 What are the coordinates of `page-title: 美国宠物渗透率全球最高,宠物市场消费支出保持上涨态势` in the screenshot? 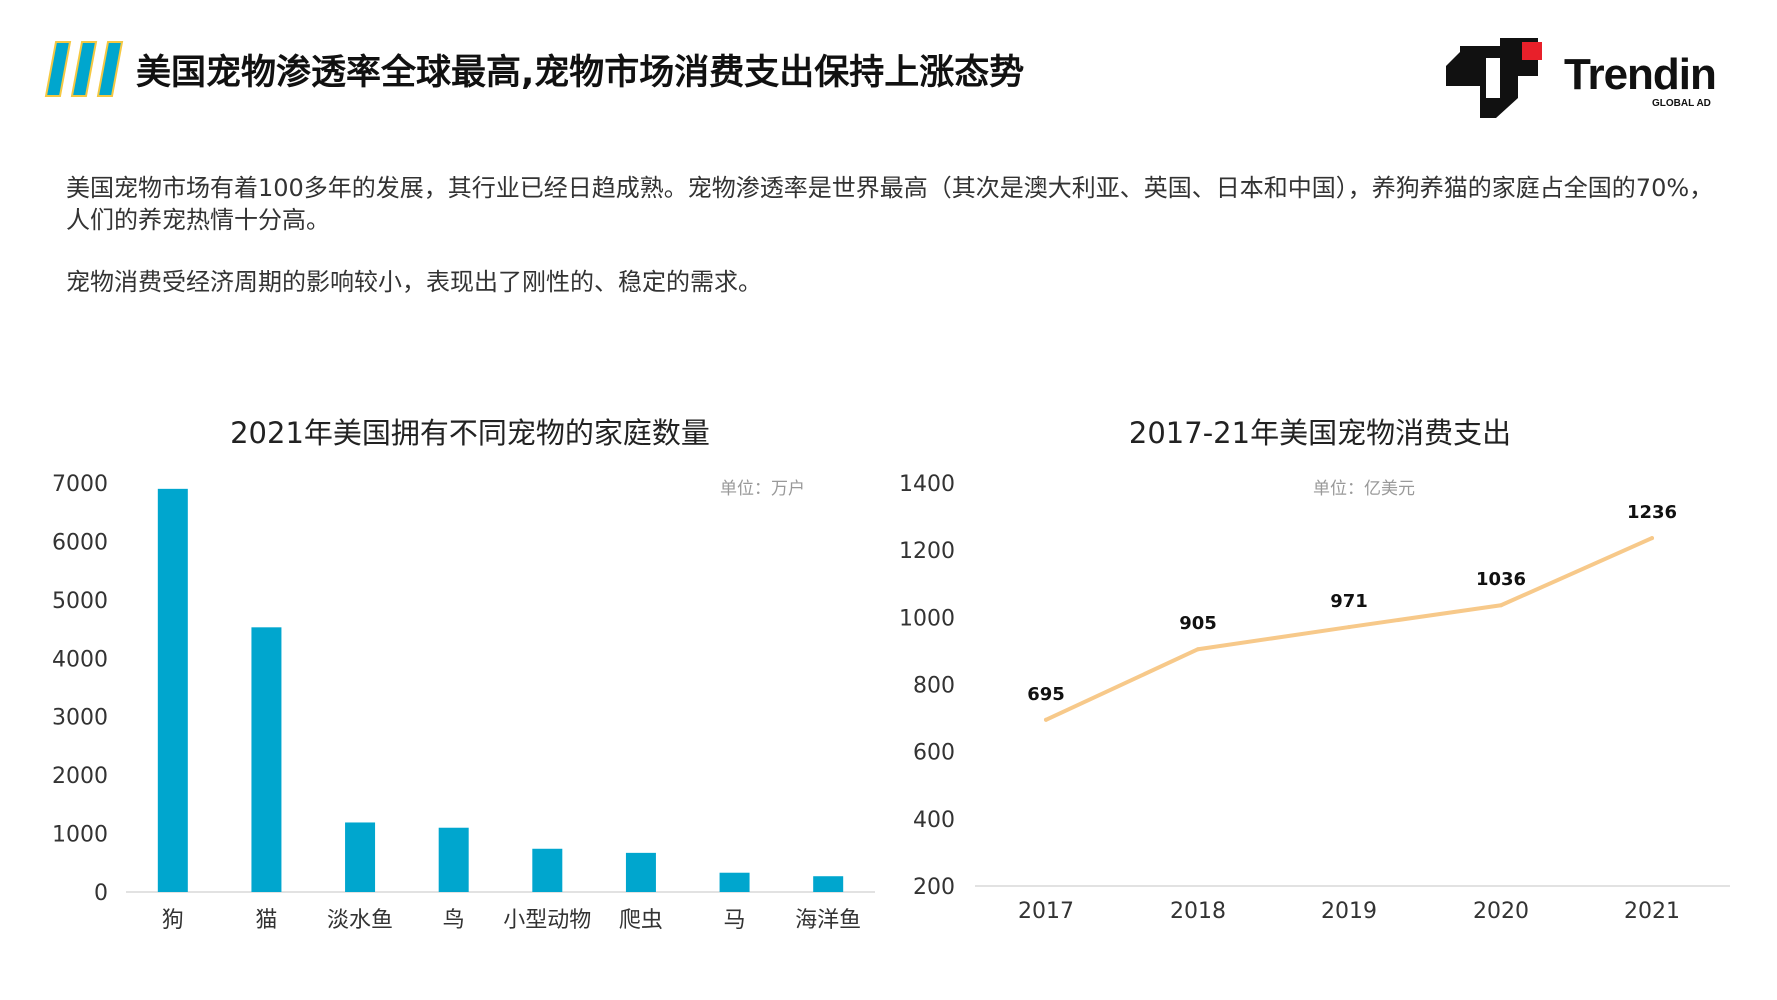 It's located at (580, 73).